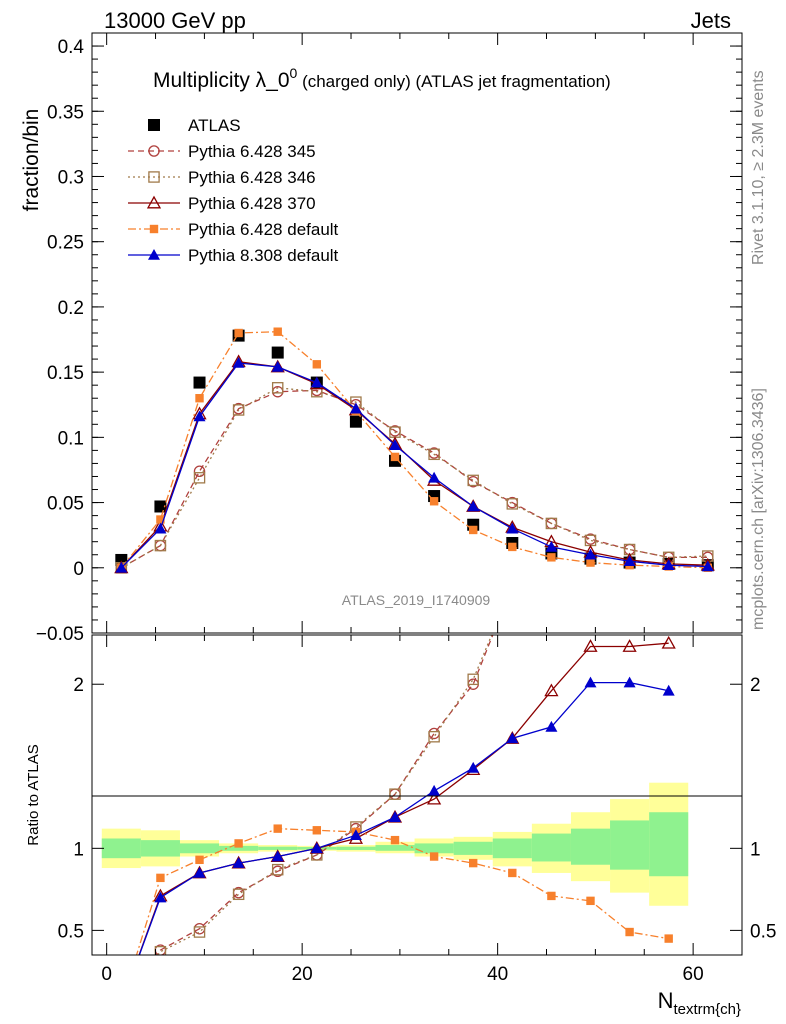 This screenshot has width=786, height=1024. I want to click on main-y-tick-label: 0.4, so click(71, 47).